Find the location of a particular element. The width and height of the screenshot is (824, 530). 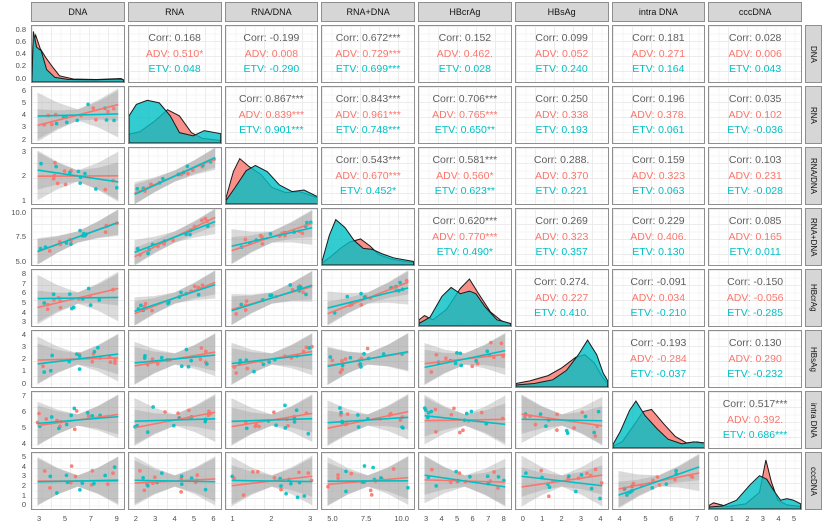

y-axis-hbsag: 4 3 2 1 0 is located at coordinates (14, 359).